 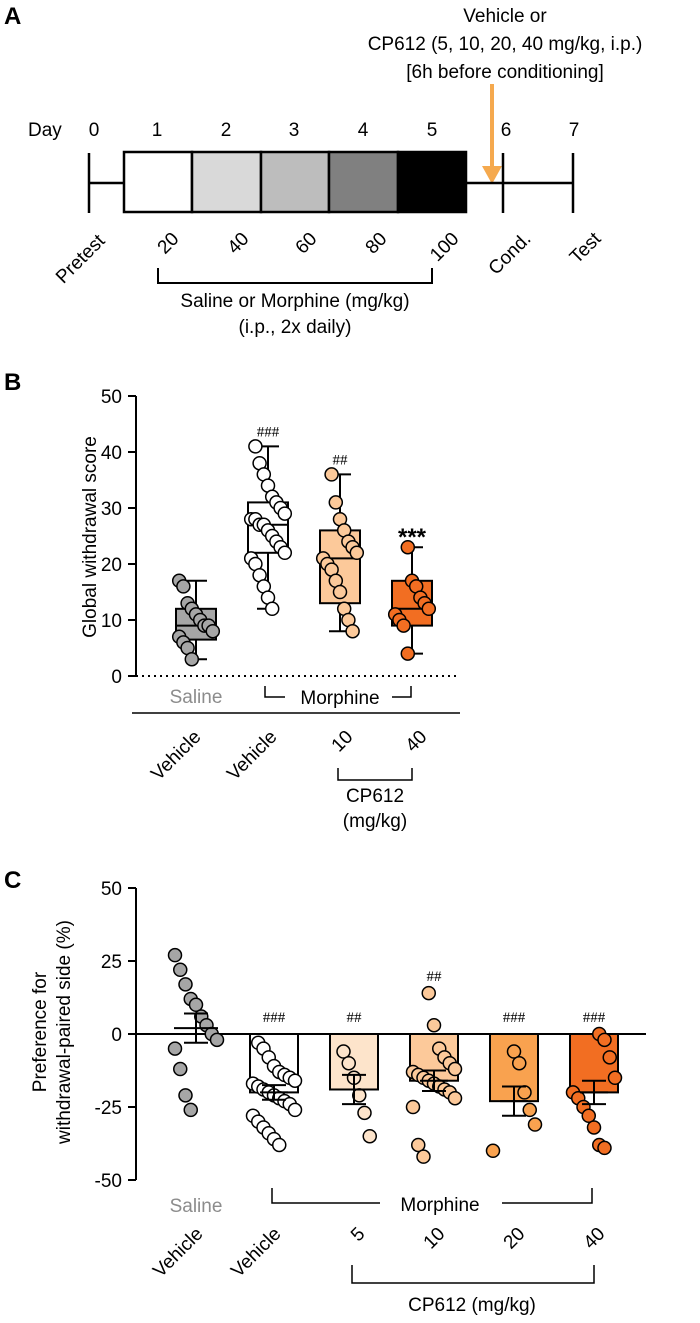 I want to click on test-label: Test, so click(x=586, y=248).